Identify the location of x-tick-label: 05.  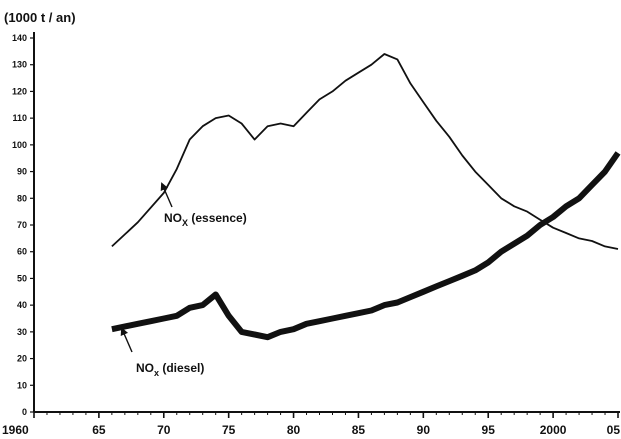
(614, 430).